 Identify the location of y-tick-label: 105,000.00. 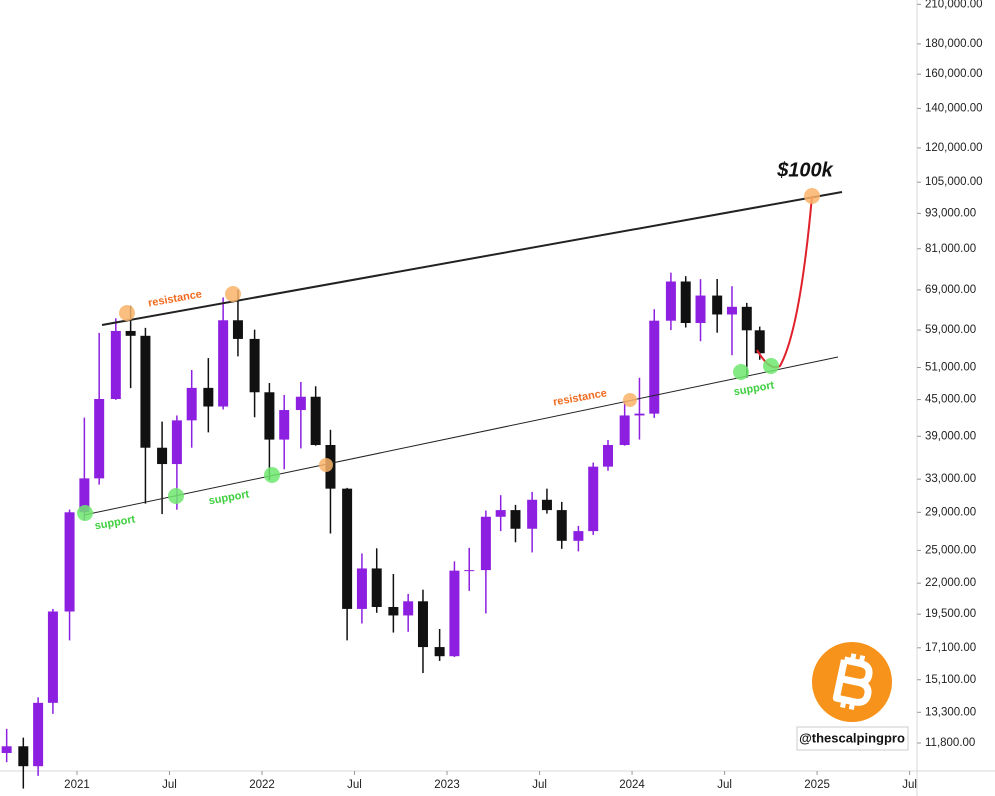
(954, 182).